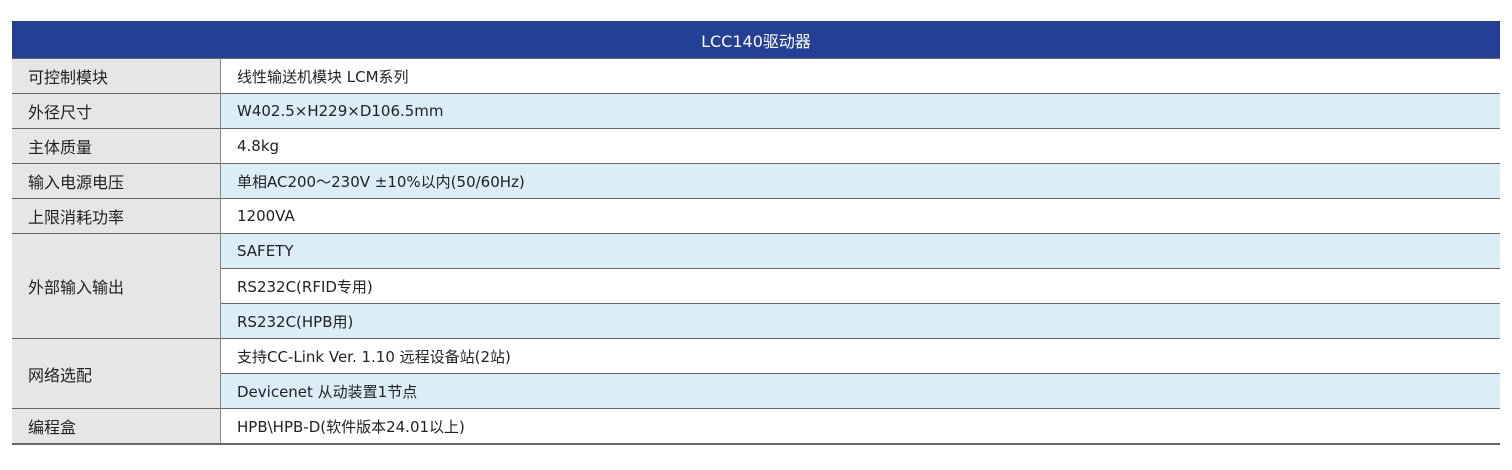 This screenshot has width=1512, height=470. I want to click on spec-value: W402.5×H229×D106.5mm, so click(860, 111).